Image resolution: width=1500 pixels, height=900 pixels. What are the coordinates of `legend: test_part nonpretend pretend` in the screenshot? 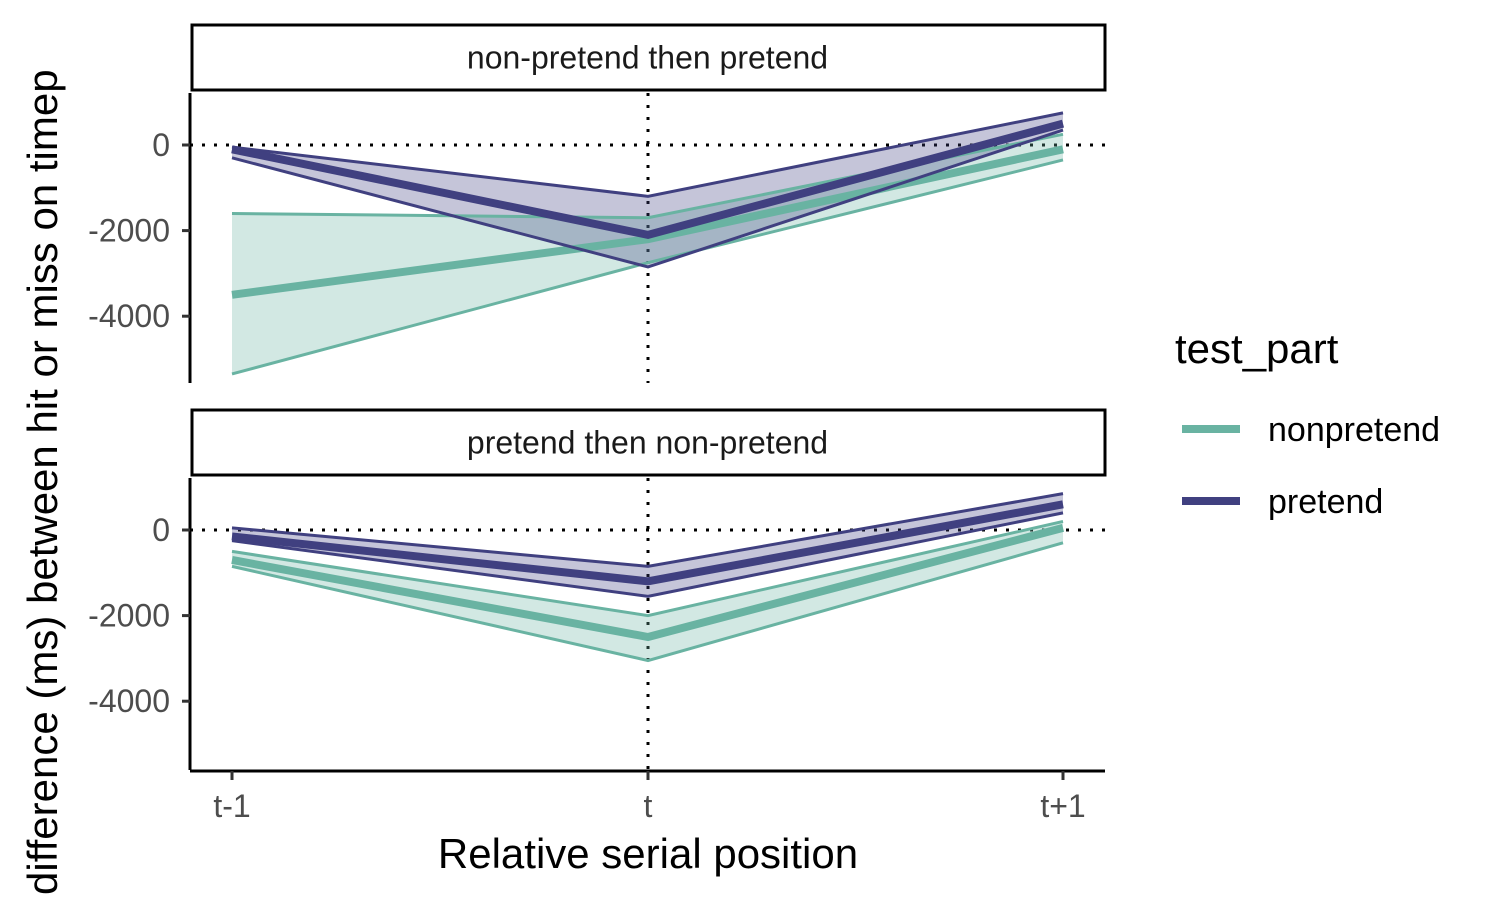 It's located at (1307, 423).